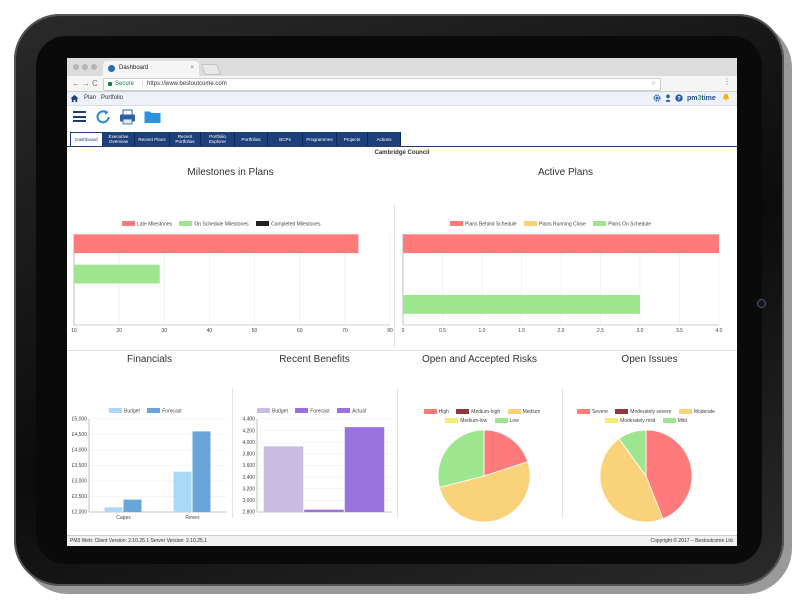 The width and height of the screenshot is (800, 600). I want to click on x-tick-label: 60, so click(300, 331).